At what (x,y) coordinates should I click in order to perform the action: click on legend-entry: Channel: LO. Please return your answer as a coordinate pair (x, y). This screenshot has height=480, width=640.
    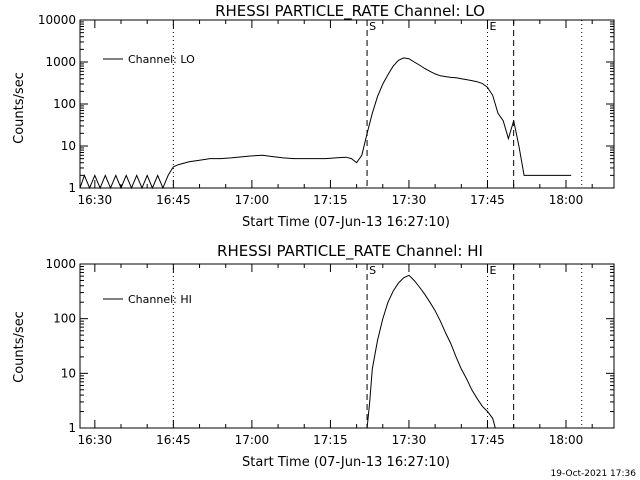
    Looking at the image, I should click on (161, 59).